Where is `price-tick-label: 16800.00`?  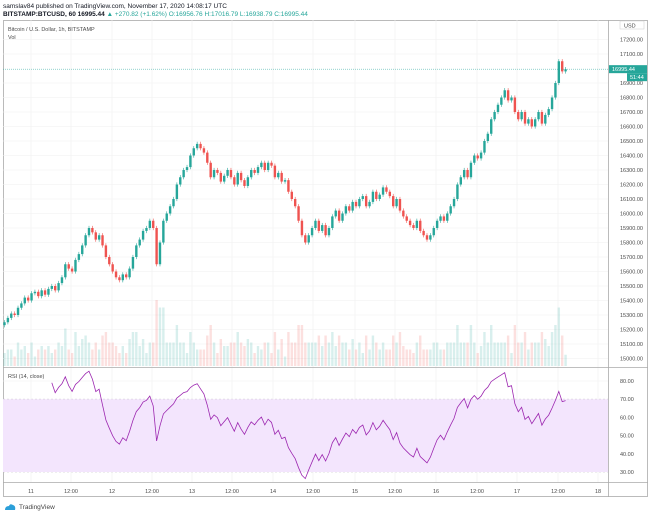 price-tick-label: 16800.00 is located at coordinates (631, 99).